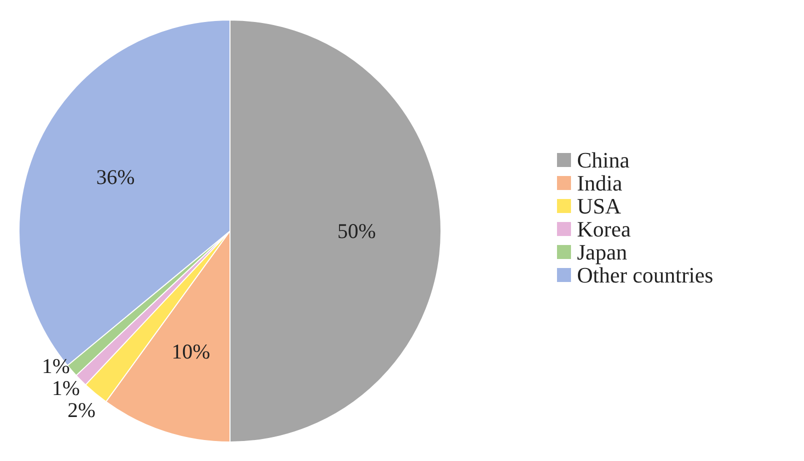 The image size is (804, 461). I want to click on legend-label: USA, so click(599, 206).